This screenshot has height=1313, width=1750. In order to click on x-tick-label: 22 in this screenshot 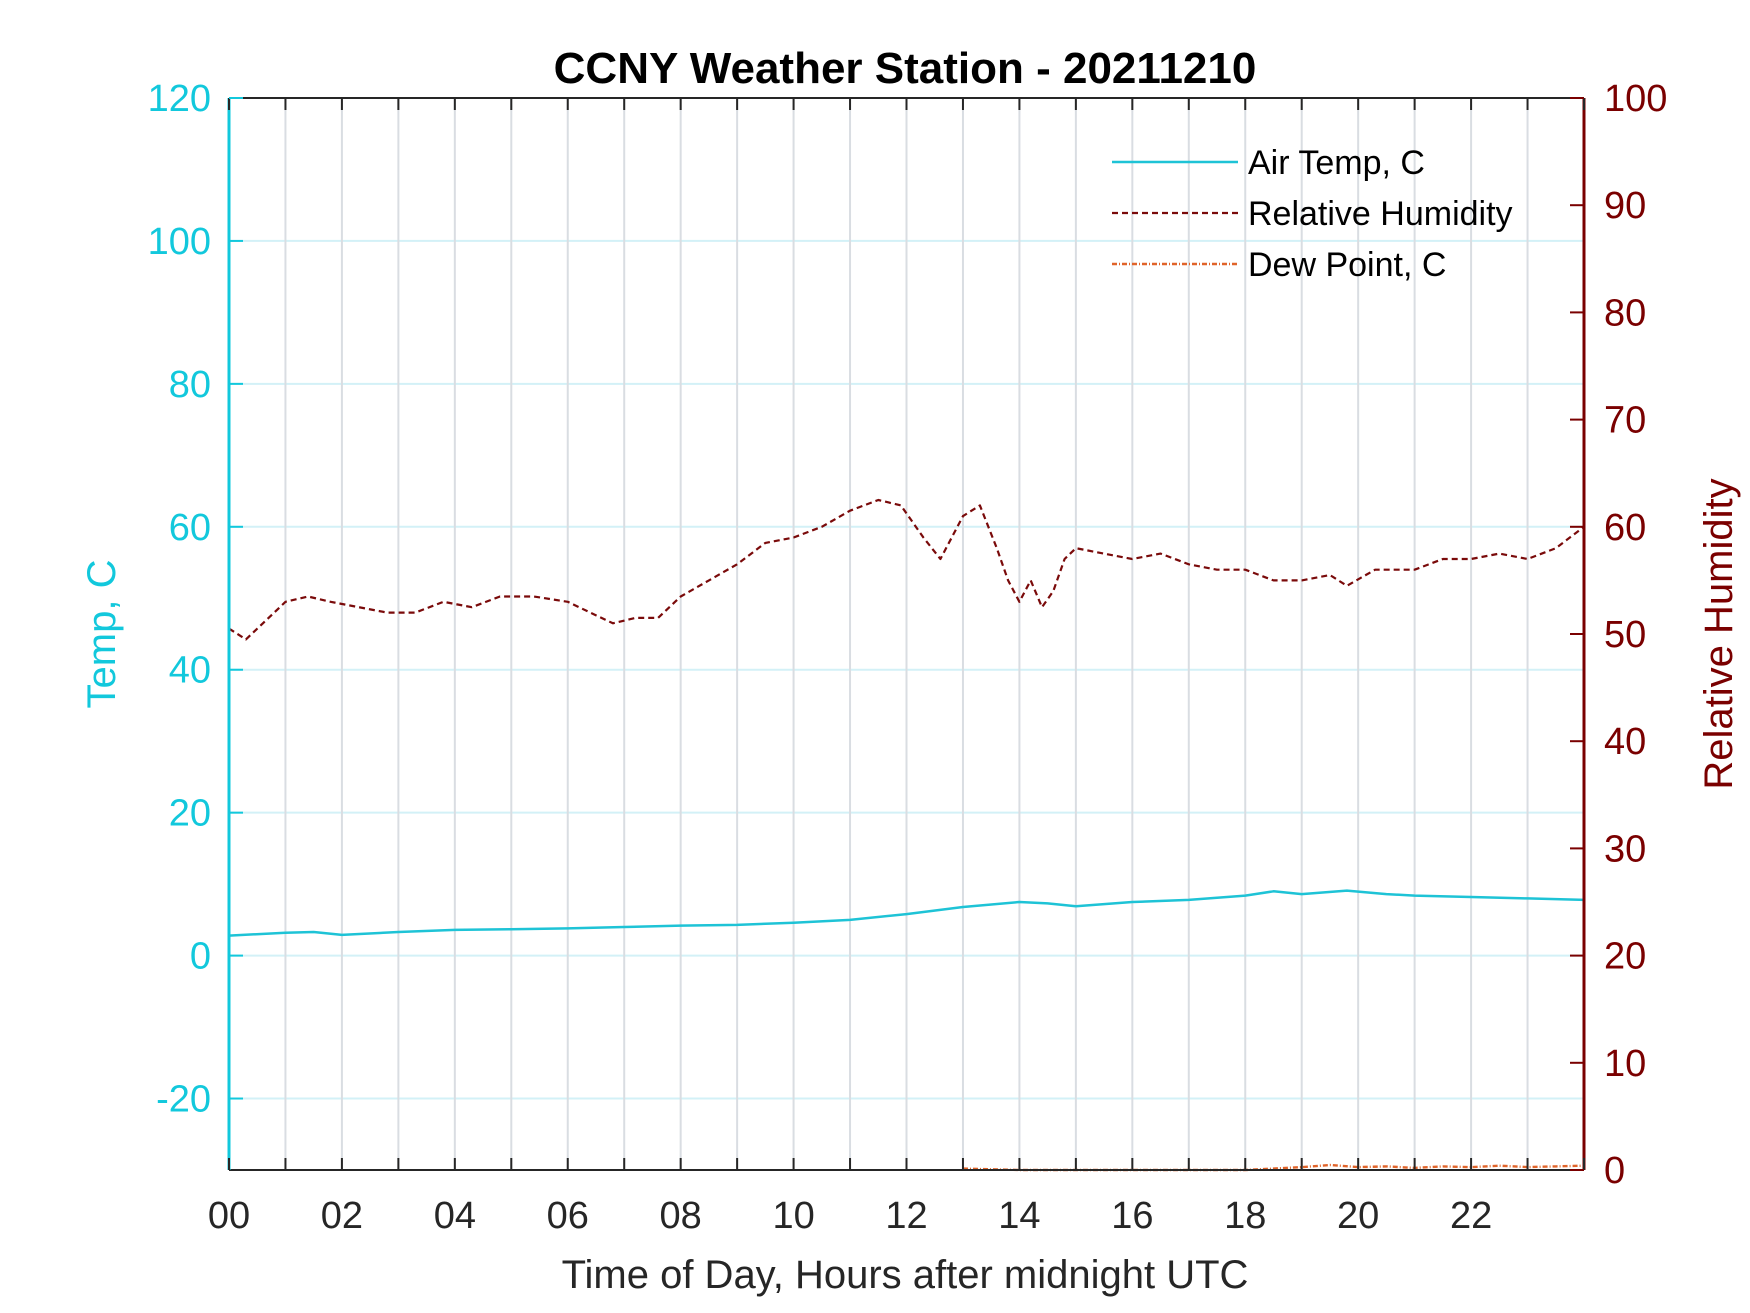, I will do `click(1471, 1216)`.